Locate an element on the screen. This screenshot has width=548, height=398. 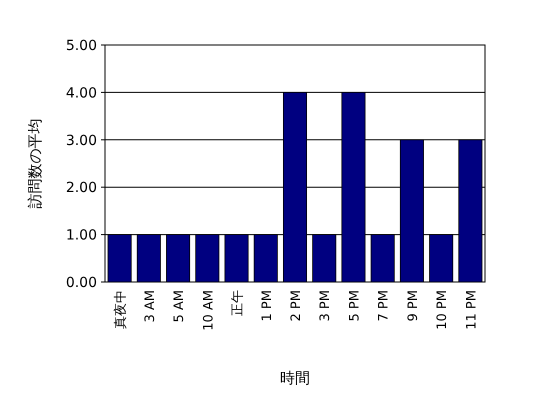
x-tick-label: 7 PM is located at coordinates (384, 306).